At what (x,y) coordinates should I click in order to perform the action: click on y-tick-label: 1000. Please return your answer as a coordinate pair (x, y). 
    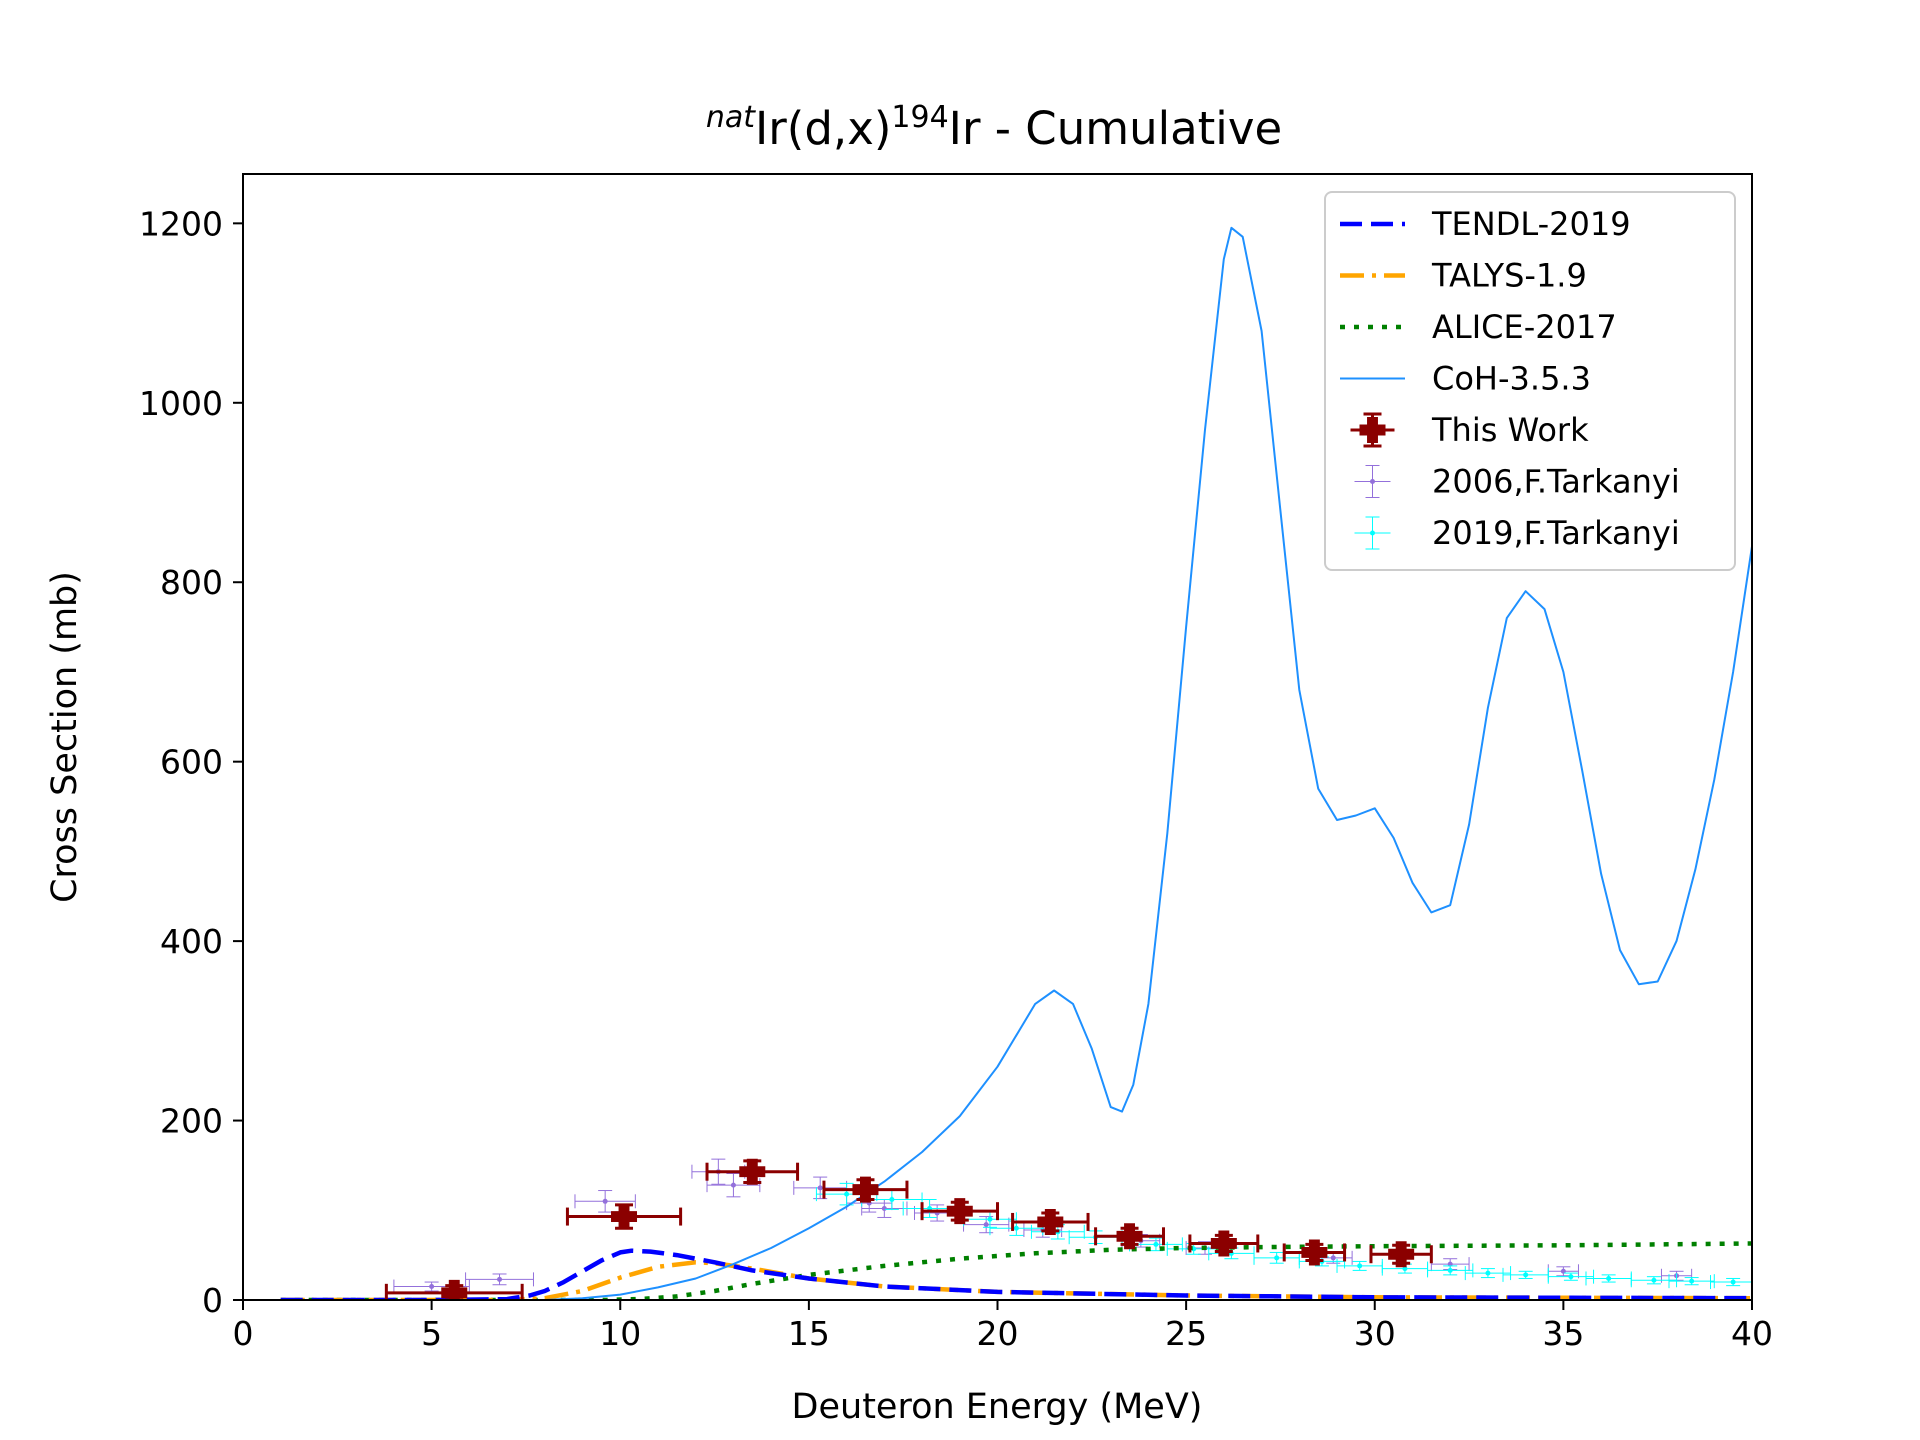
    Looking at the image, I should click on (181, 403).